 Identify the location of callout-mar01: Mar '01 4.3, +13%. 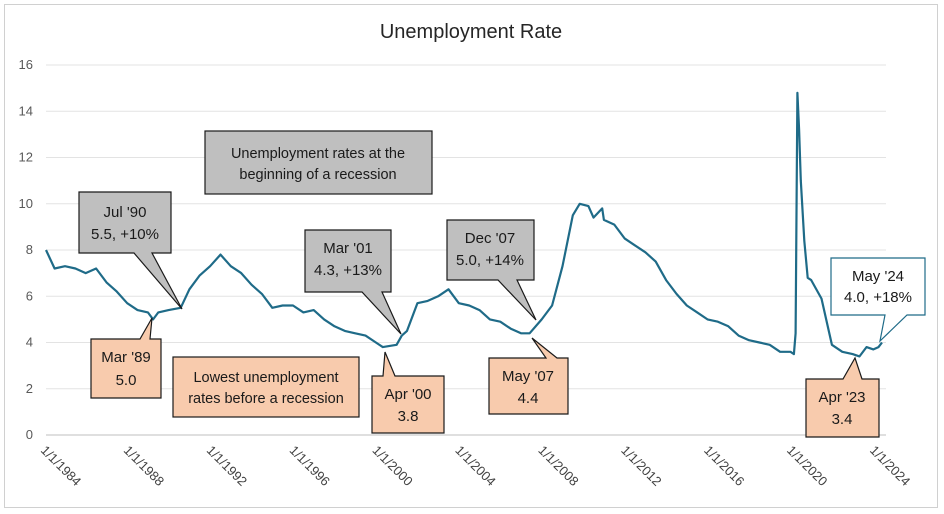
(353, 282).